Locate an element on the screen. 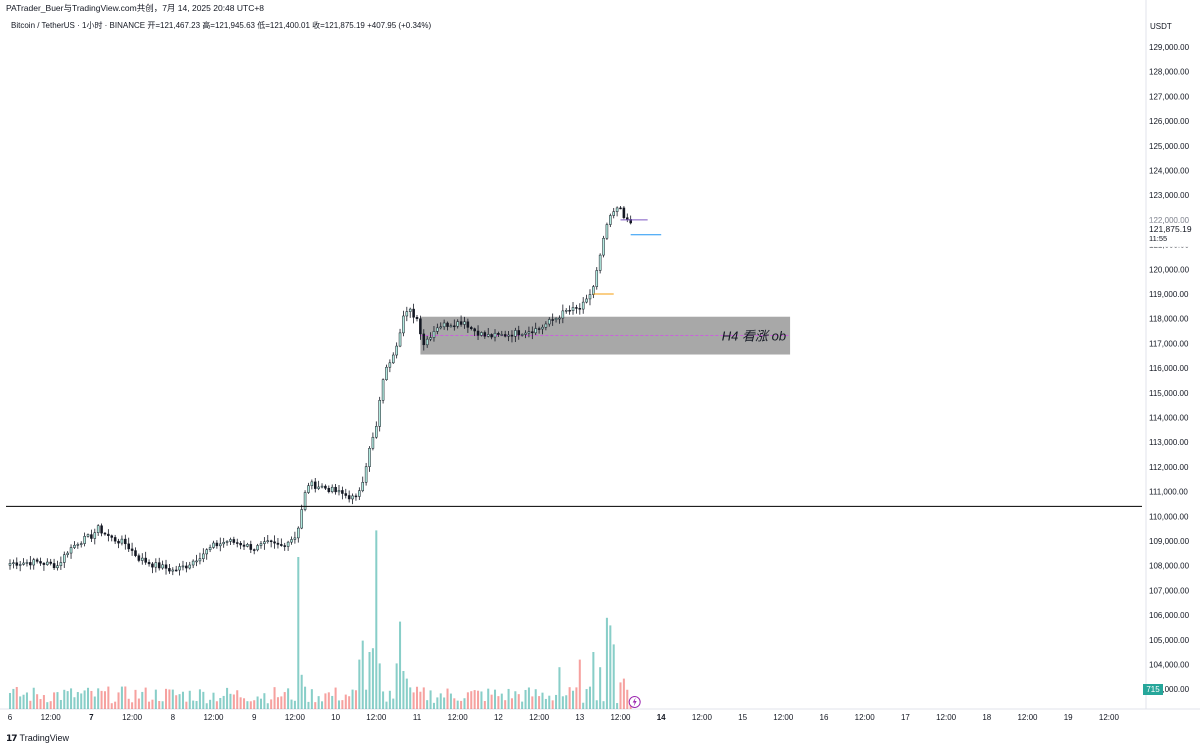 Image resolution: width=1200 pixels, height=747 pixels. price-tick-label: 110,000.00 is located at coordinates (1169, 516).